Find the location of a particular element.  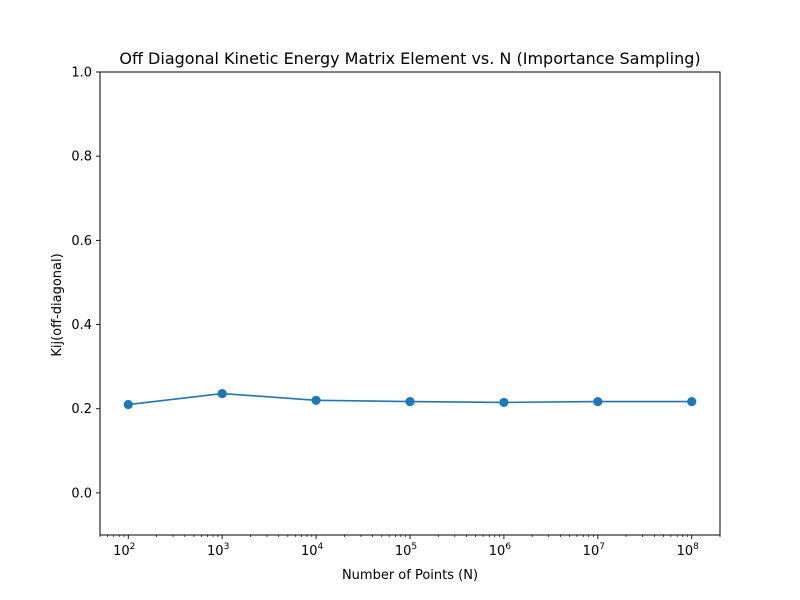

x-tick-label: 10⁸ is located at coordinates (688, 550).